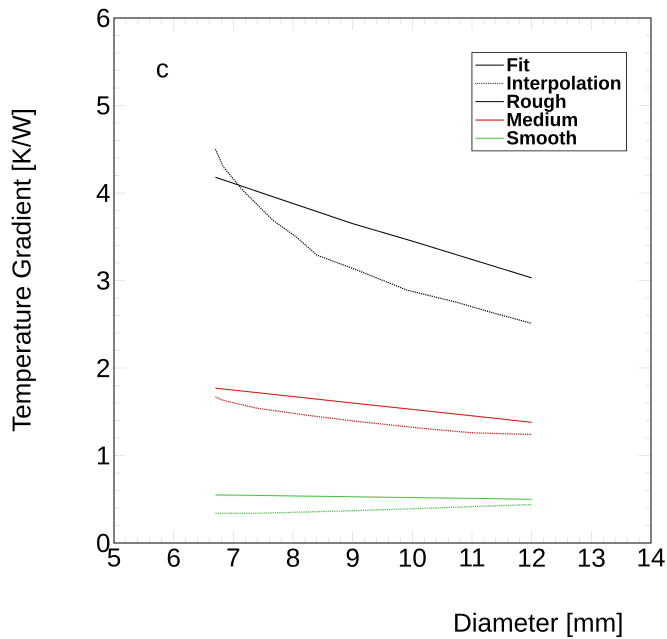 This screenshot has width=667, height=639. What do you see at coordinates (538, 625) in the screenshot?
I see `x-axis-title: Diameter [mm]` at bounding box center [538, 625].